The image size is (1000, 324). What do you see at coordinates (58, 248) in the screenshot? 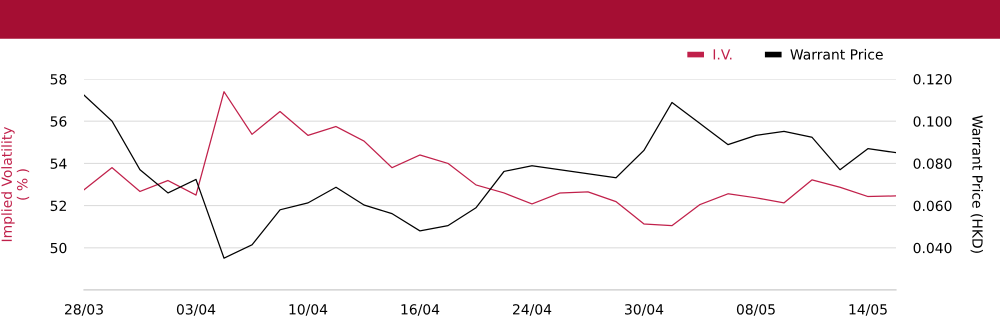
I see `y-tick-label: 50` at bounding box center [58, 248].